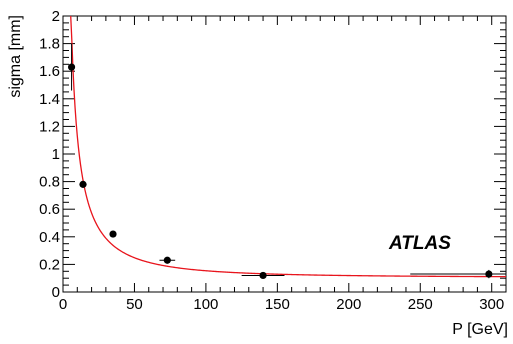  What do you see at coordinates (277, 304) in the screenshot?
I see `x-tick-label: 150` at bounding box center [277, 304].